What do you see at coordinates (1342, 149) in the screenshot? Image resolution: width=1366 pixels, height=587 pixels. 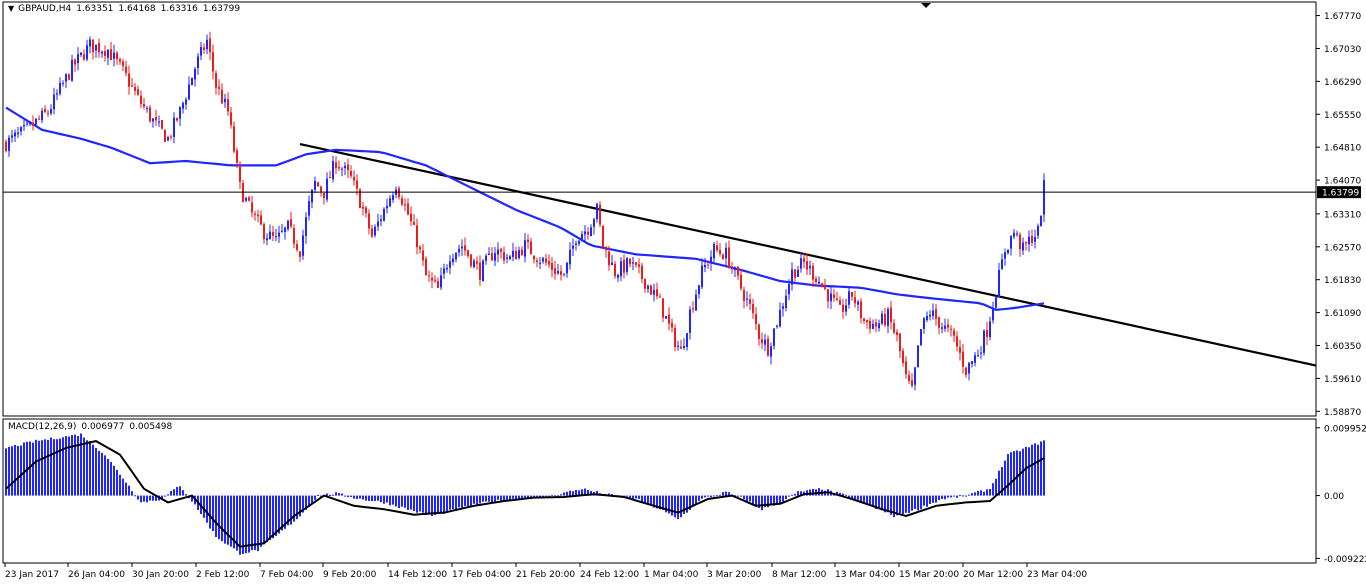 I see `price-tick-label: 1.64810` at bounding box center [1342, 149].